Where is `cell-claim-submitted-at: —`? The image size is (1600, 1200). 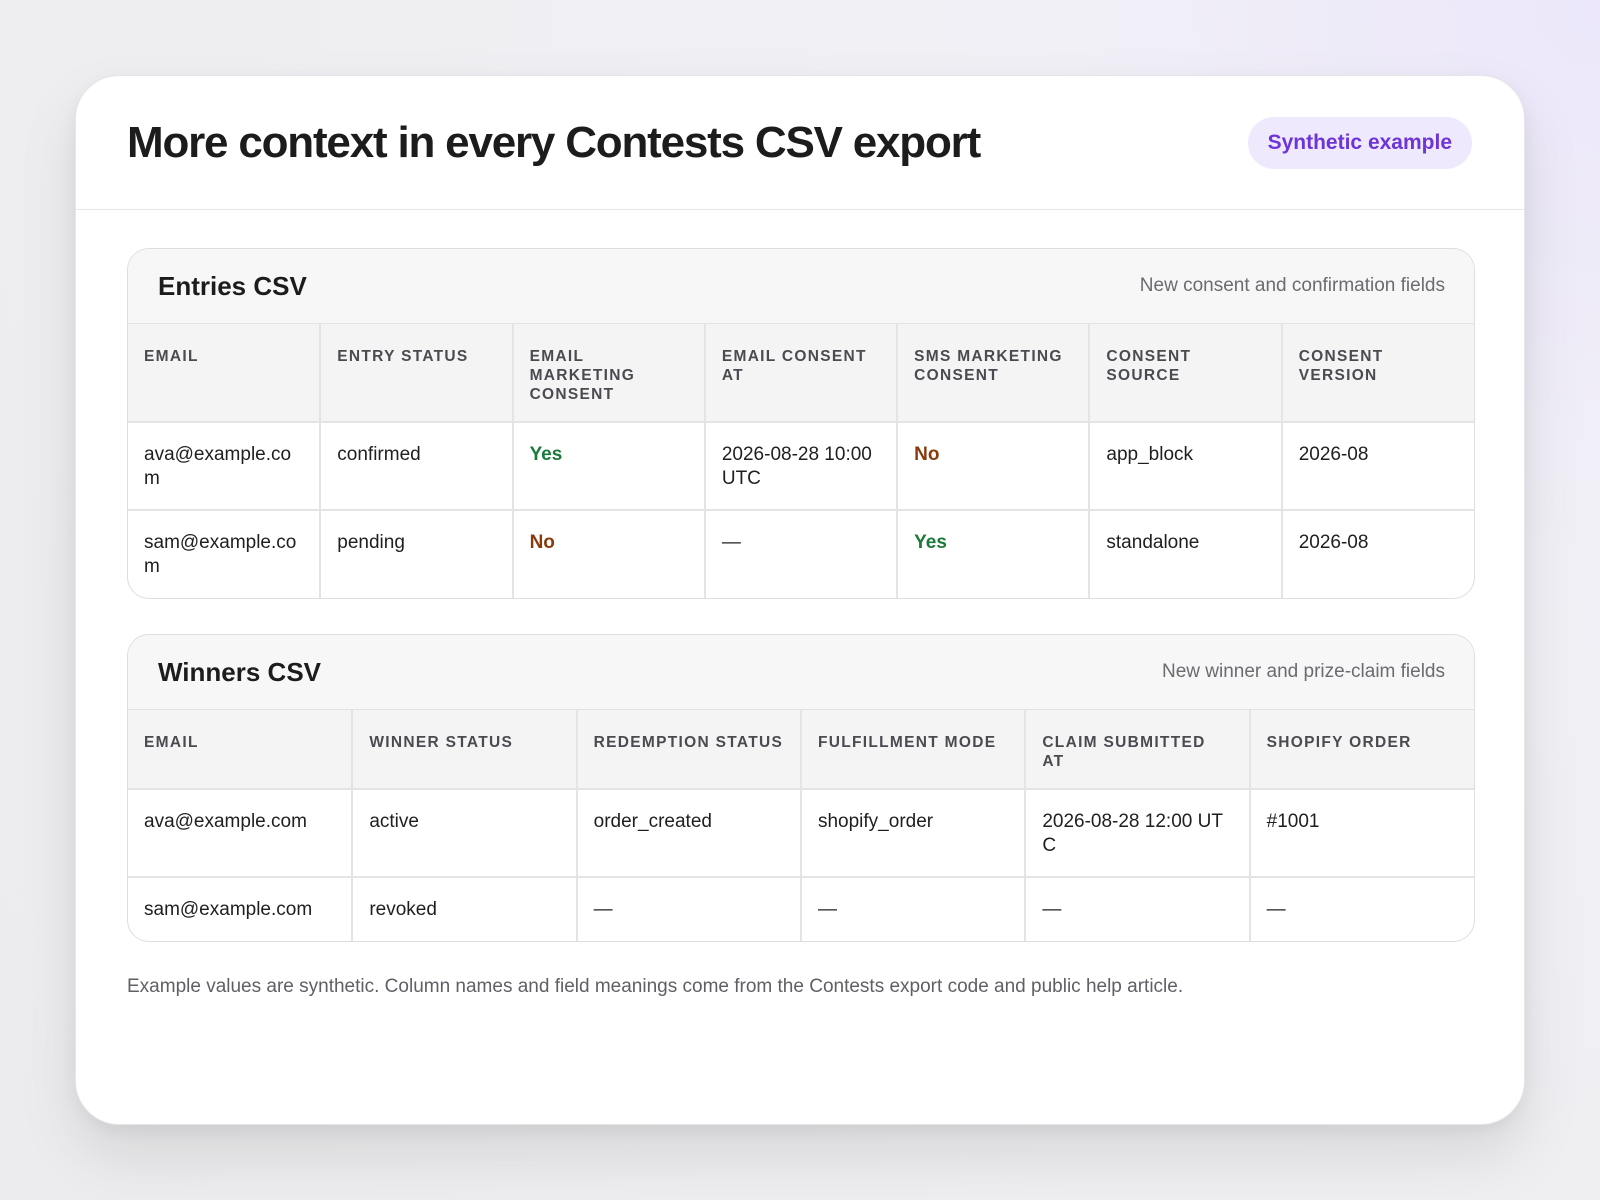 cell-claim-submitted-at: — is located at coordinates (1138, 909).